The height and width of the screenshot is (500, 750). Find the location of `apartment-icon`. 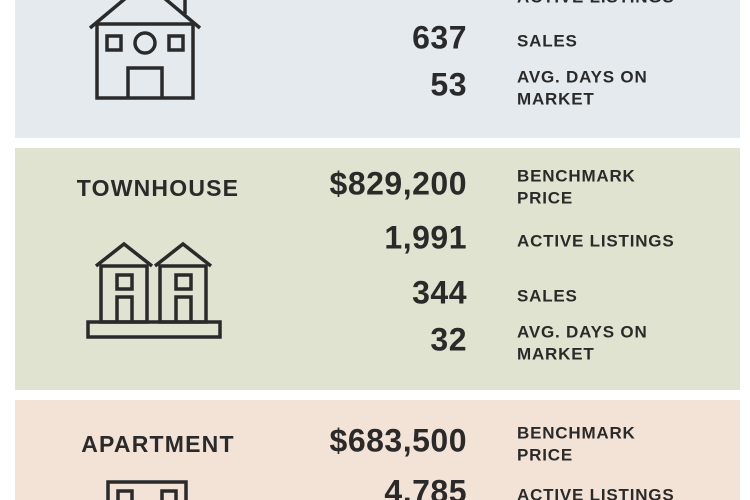

apartment-icon is located at coordinates (147, 490).